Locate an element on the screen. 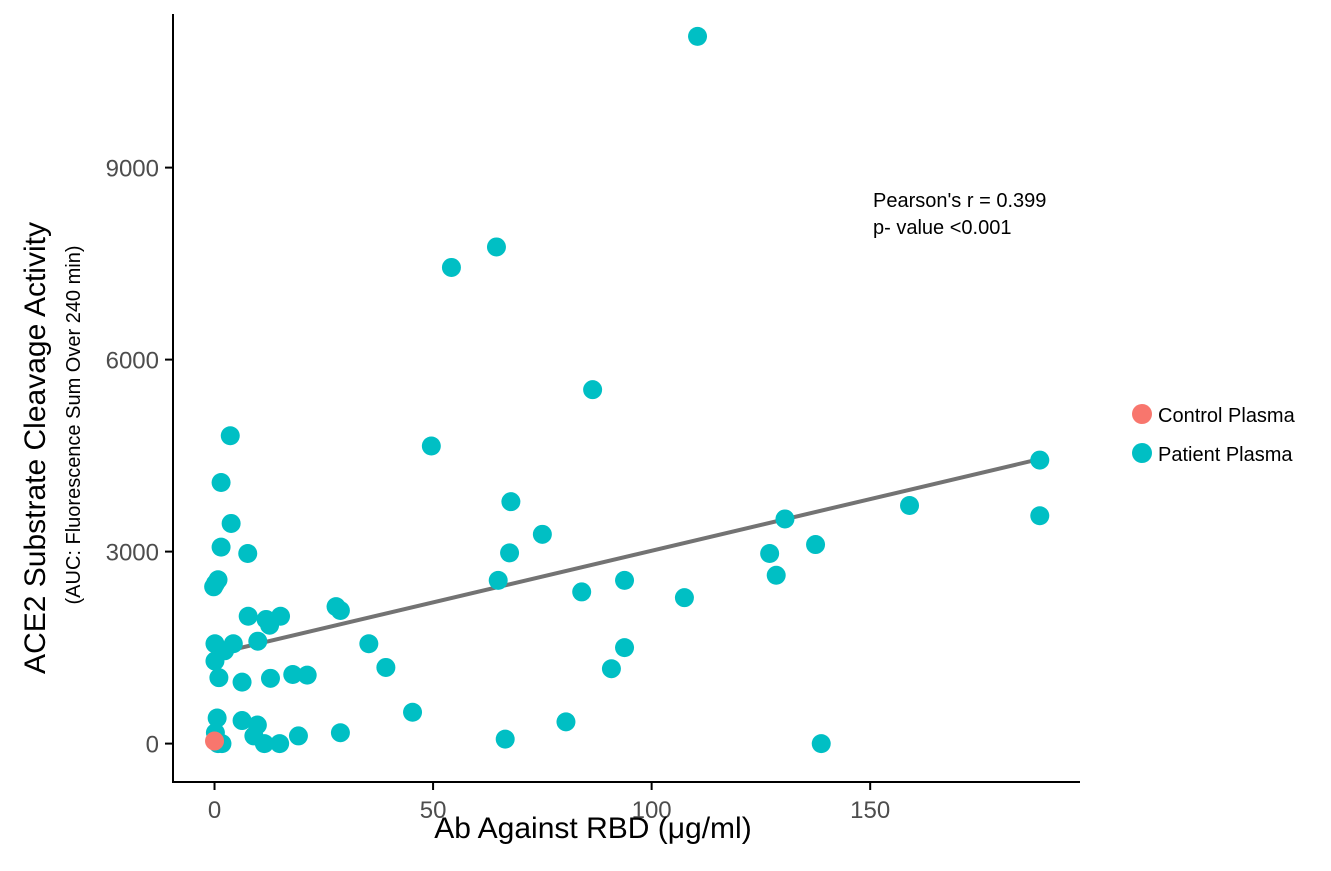 This screenshot has height=871, width=1331. x-ticks: 0 50 100 150 is located at coordinates (549, 803).